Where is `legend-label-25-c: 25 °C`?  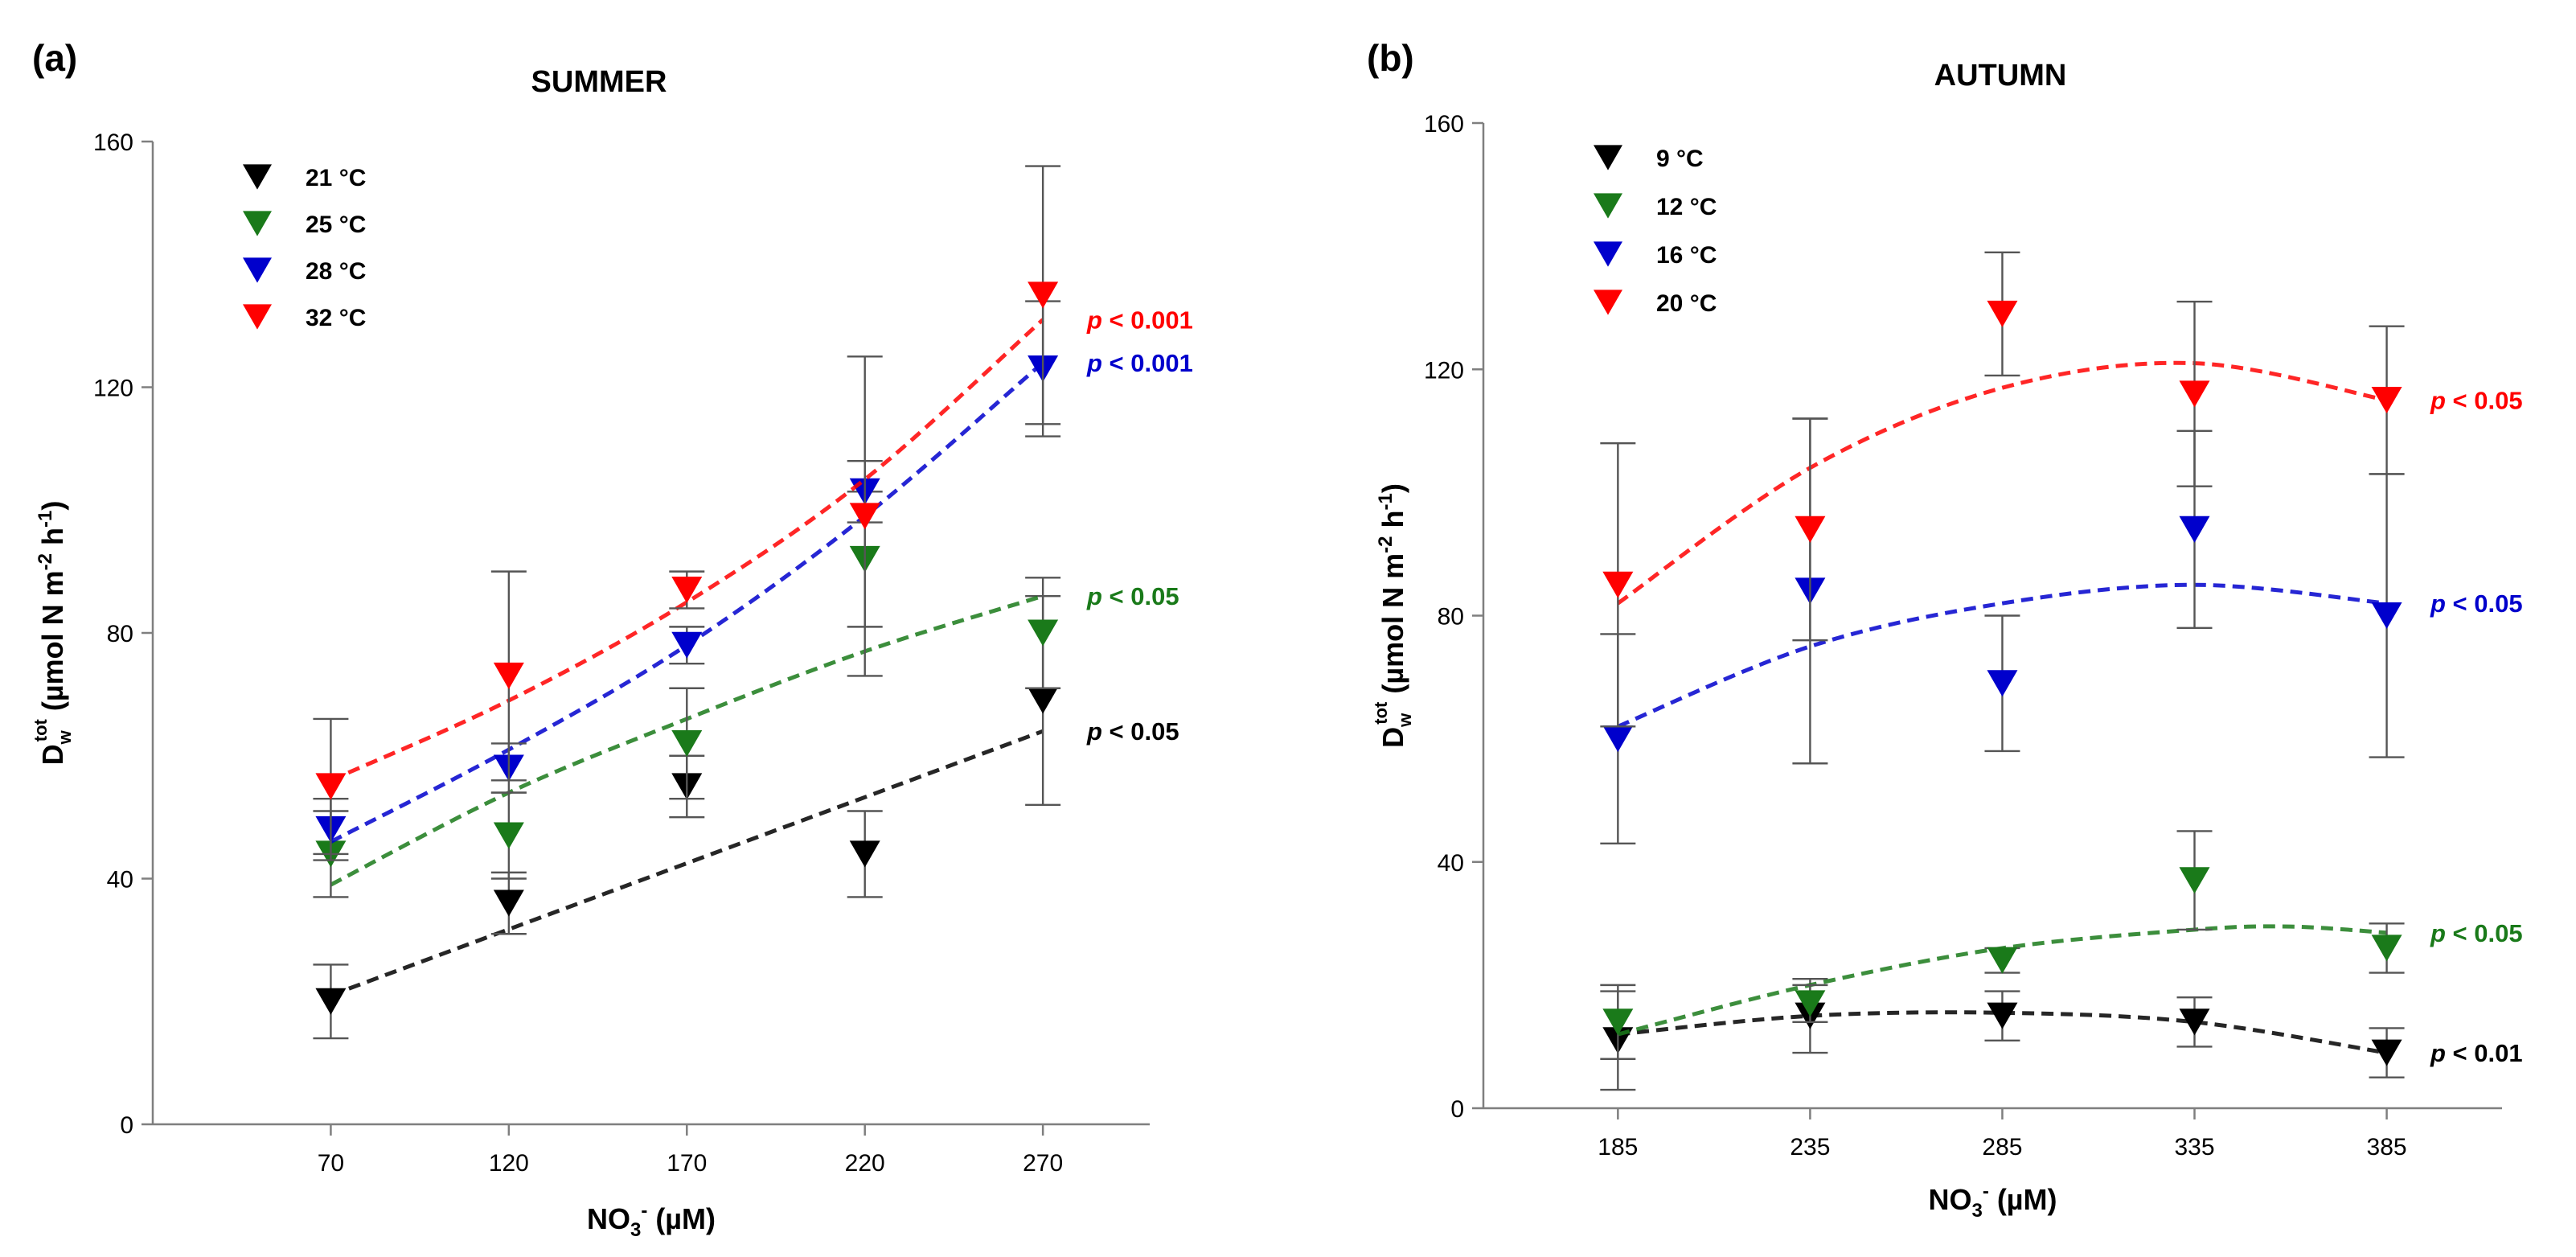
legend-label-25-c: 25 °C is located at coordinates (336, 225).